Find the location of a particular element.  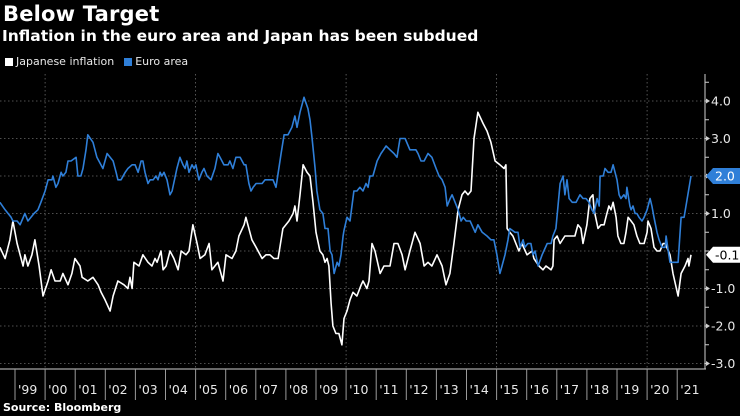

x-tick-label: '16 is located at coordinates (539, 389).